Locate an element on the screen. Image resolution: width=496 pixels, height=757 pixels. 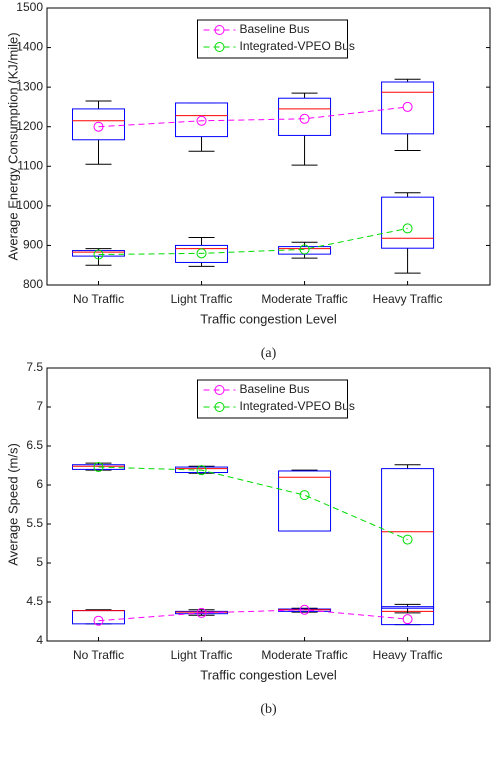
y-tick-label: 900 is located at coordinates (33, 245).